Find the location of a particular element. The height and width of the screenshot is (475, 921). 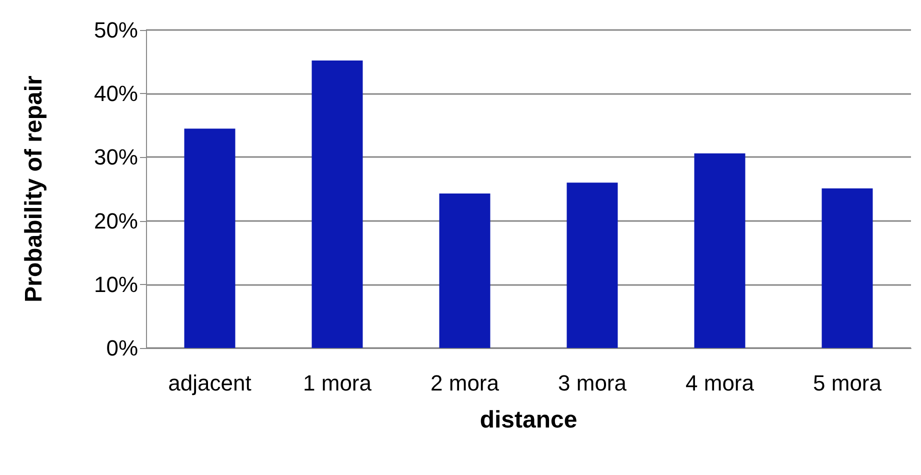

x-tick-label: 3 mora is located at coordinates (593, 383).